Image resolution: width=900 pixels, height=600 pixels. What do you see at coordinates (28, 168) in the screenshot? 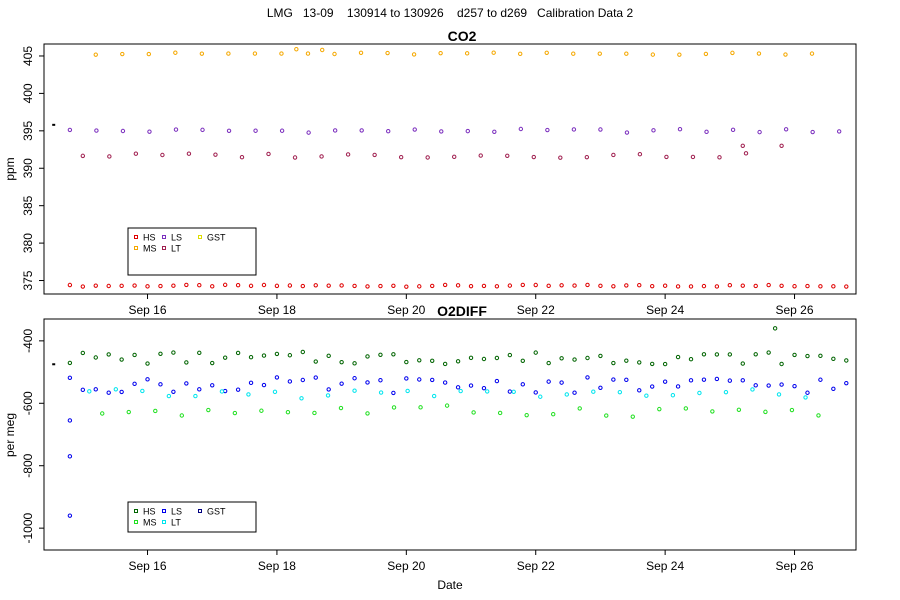
I see `co2-y-tick-label: 390` at bounding box center [28, 168].